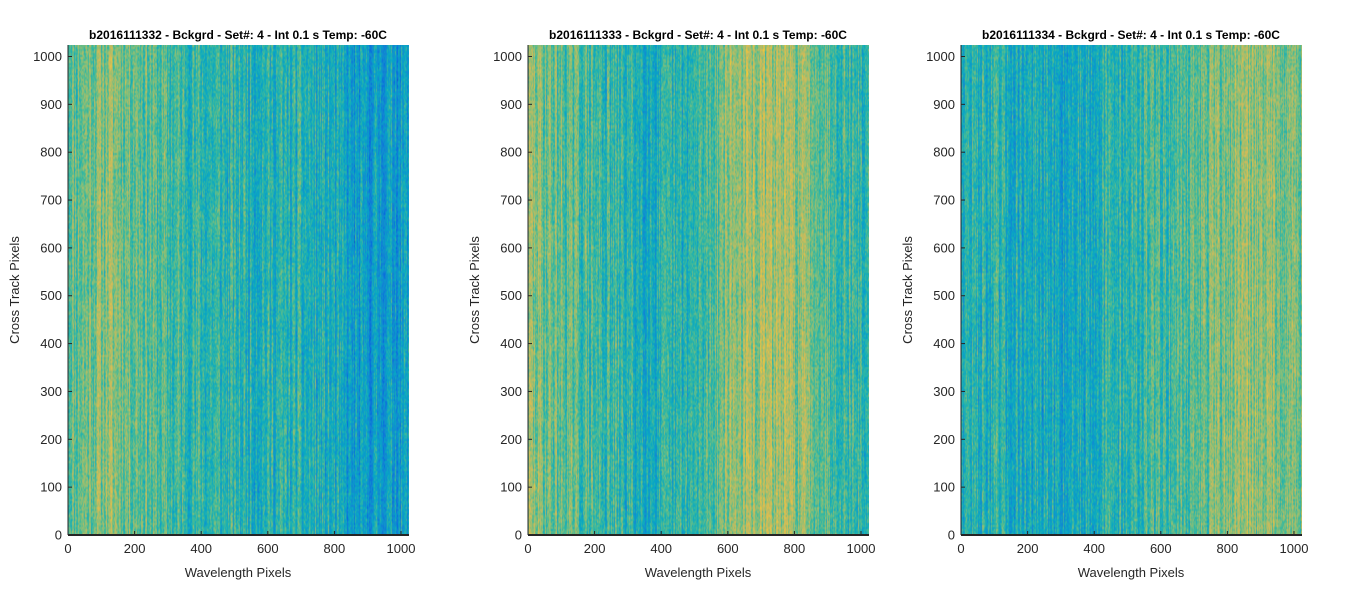  I want to click on panel-3-xlabel: Wavelength Pixels, so click(1131, 572).